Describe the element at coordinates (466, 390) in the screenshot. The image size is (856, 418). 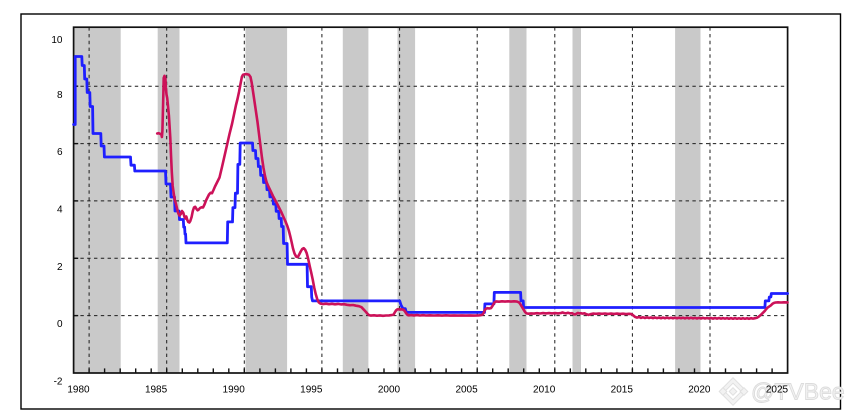
I see `svg-text: 2005` at that location.